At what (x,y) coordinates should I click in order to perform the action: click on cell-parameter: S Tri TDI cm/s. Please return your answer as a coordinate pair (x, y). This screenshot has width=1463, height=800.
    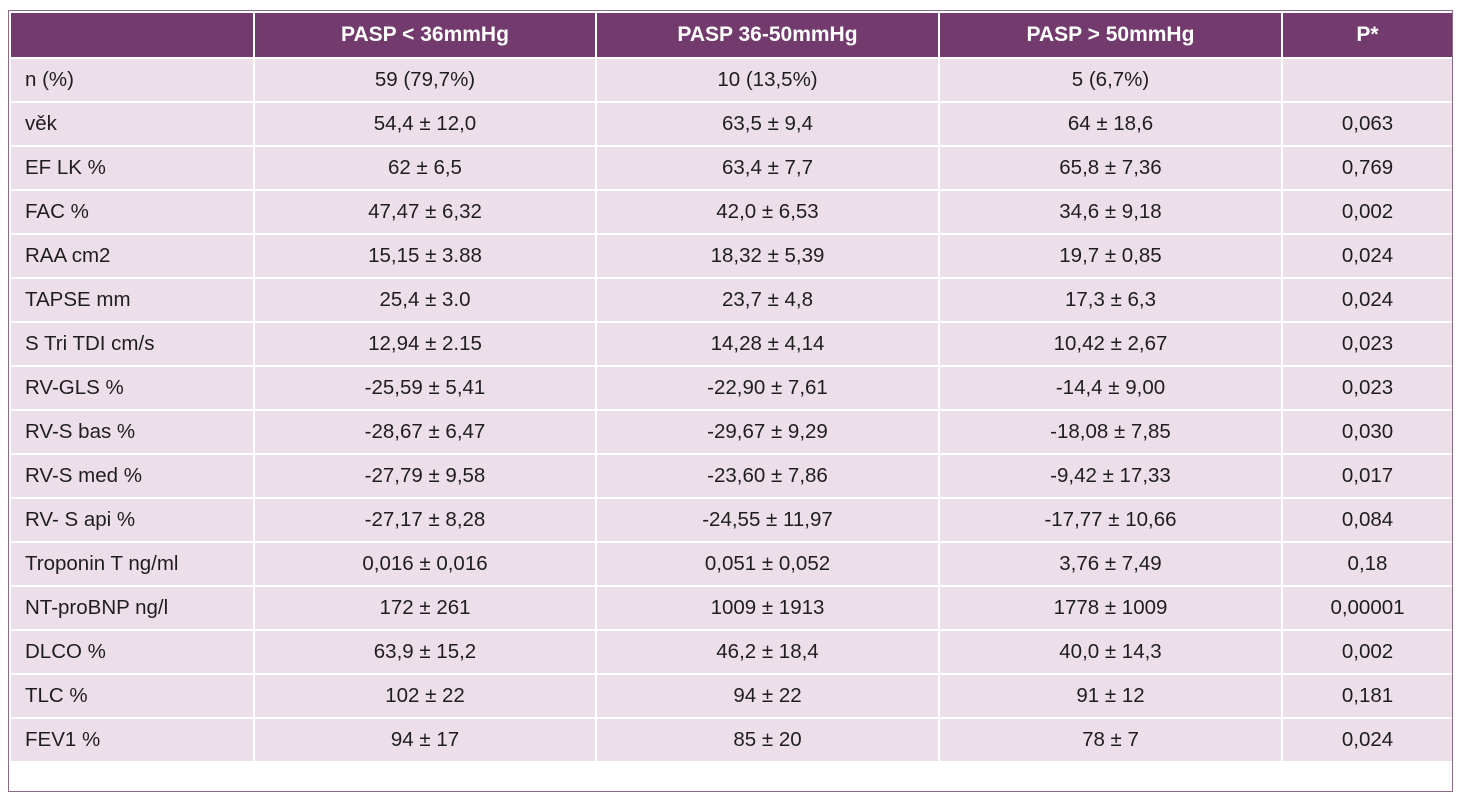
    Looking at the image, I should click on (132, 344).